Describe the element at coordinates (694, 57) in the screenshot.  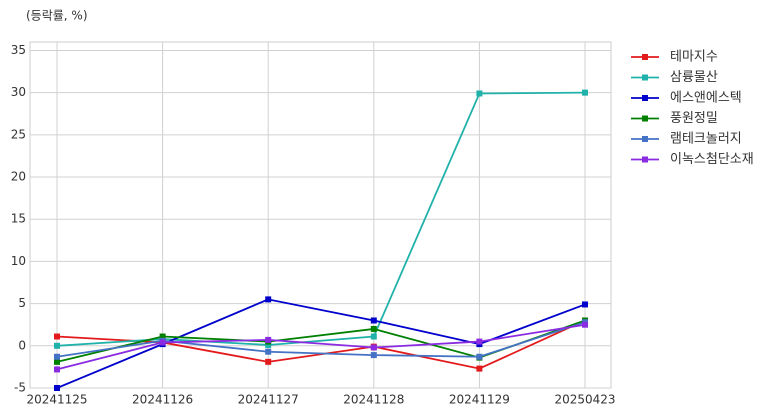
I see `legend-label: 테마지수` at that location.